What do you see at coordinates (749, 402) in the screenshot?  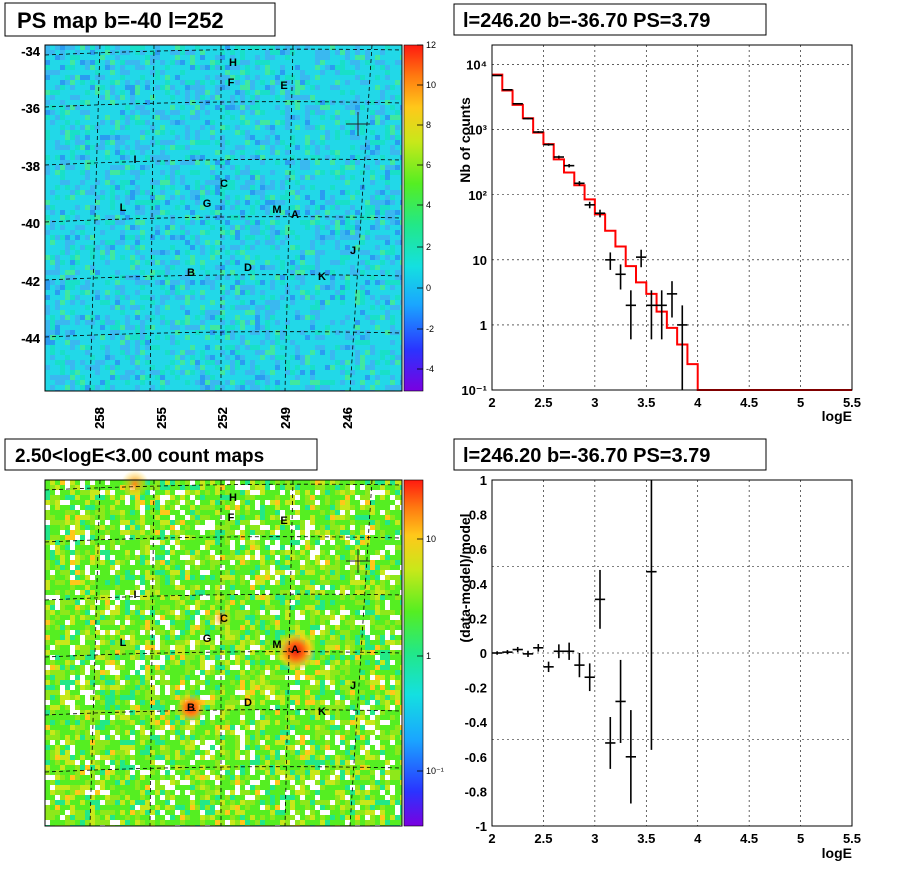 I see `spectrum-x-tick: 4.5` at bounding box center [749, 402].